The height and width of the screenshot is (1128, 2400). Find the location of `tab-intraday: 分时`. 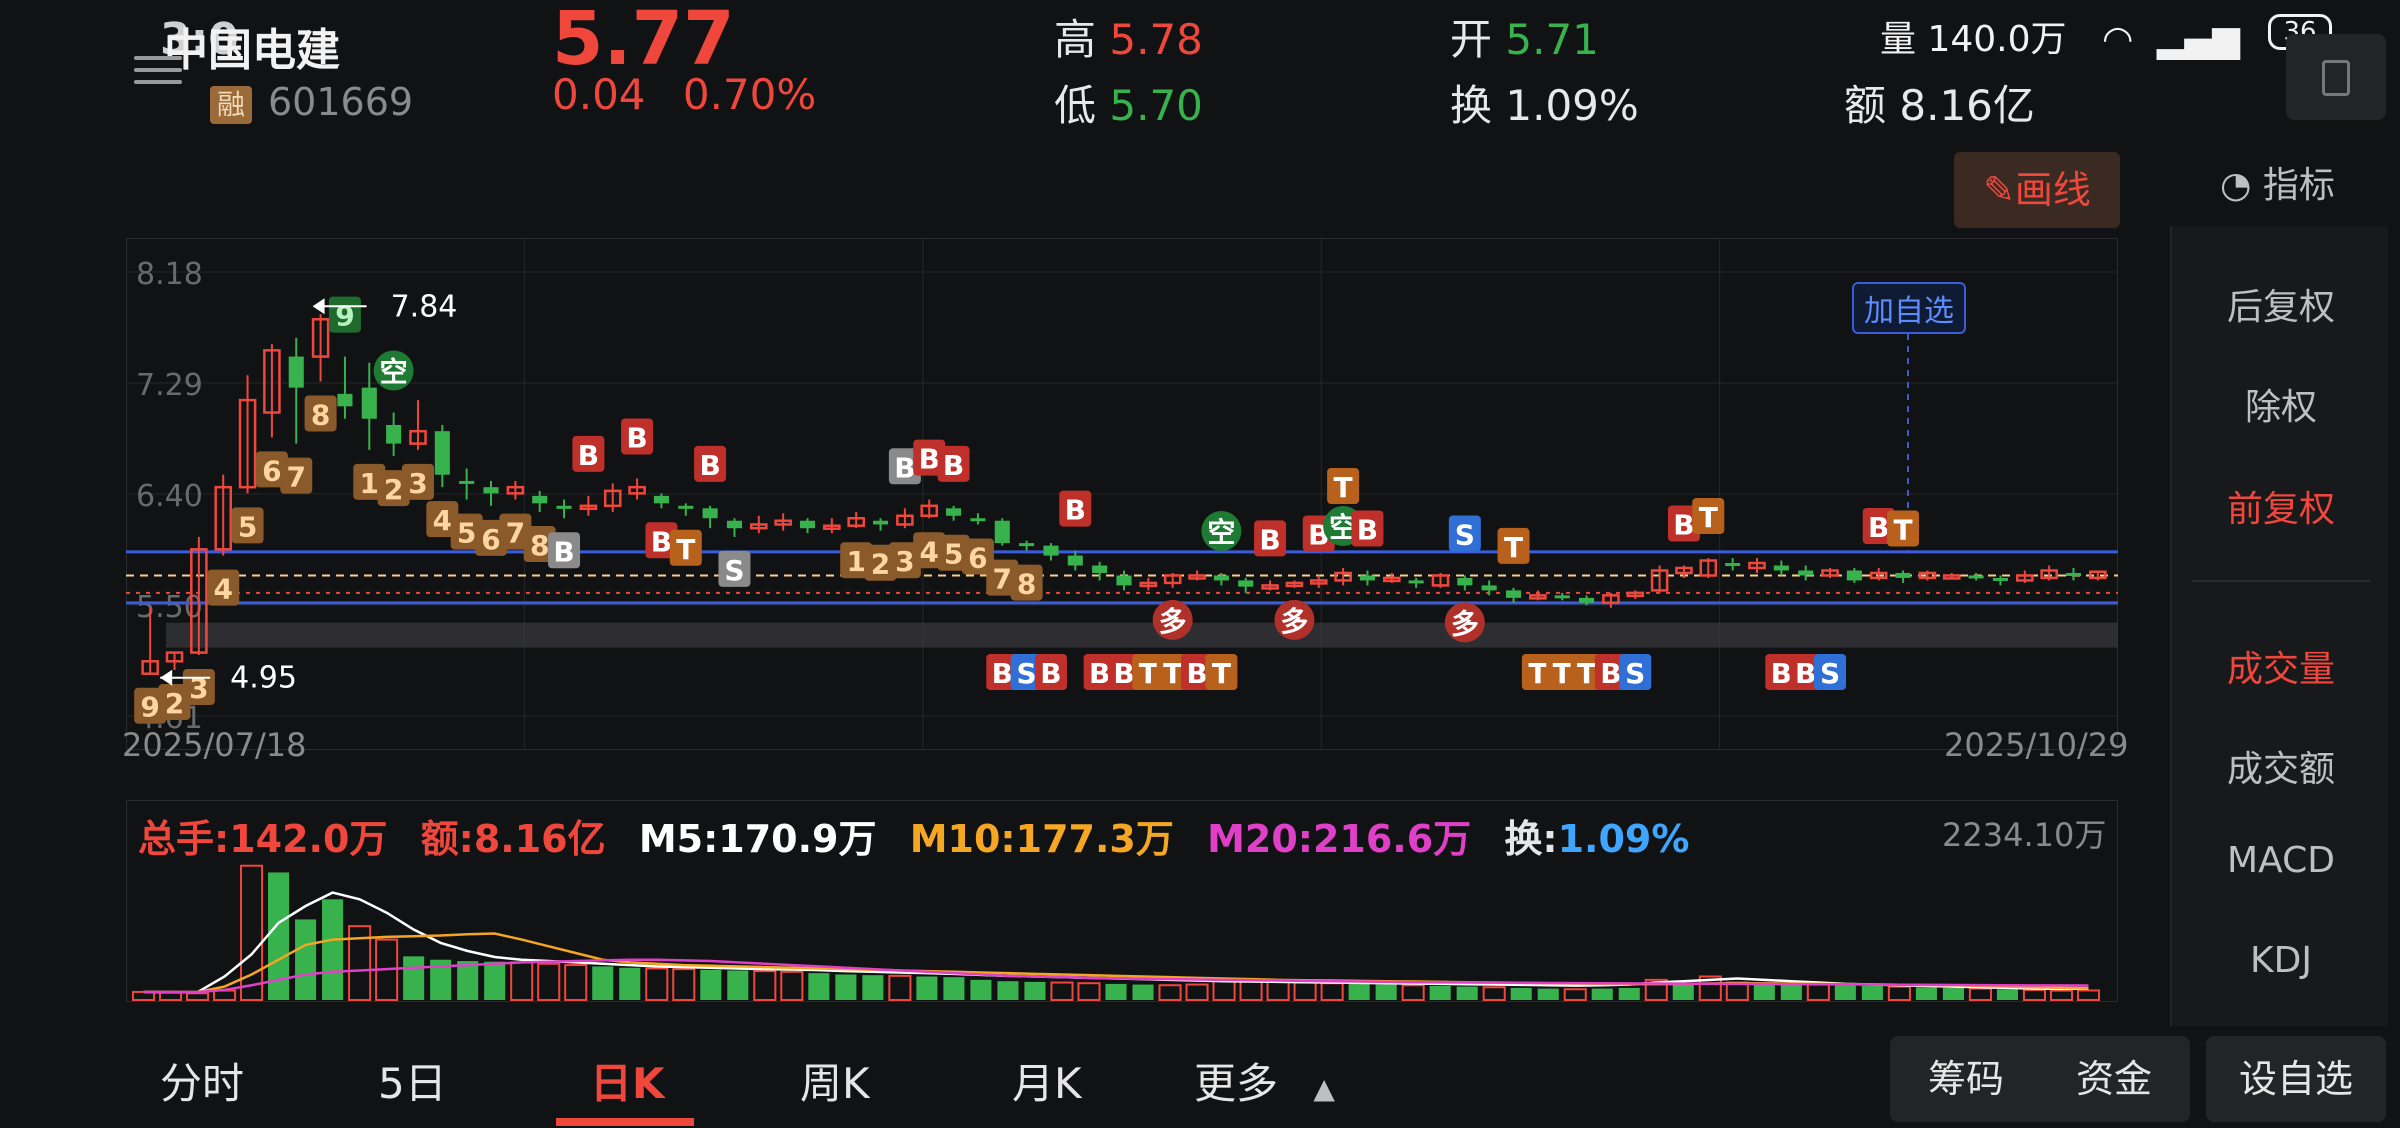

tab-intraday: 分时 is located at coordinates (202, 1083).